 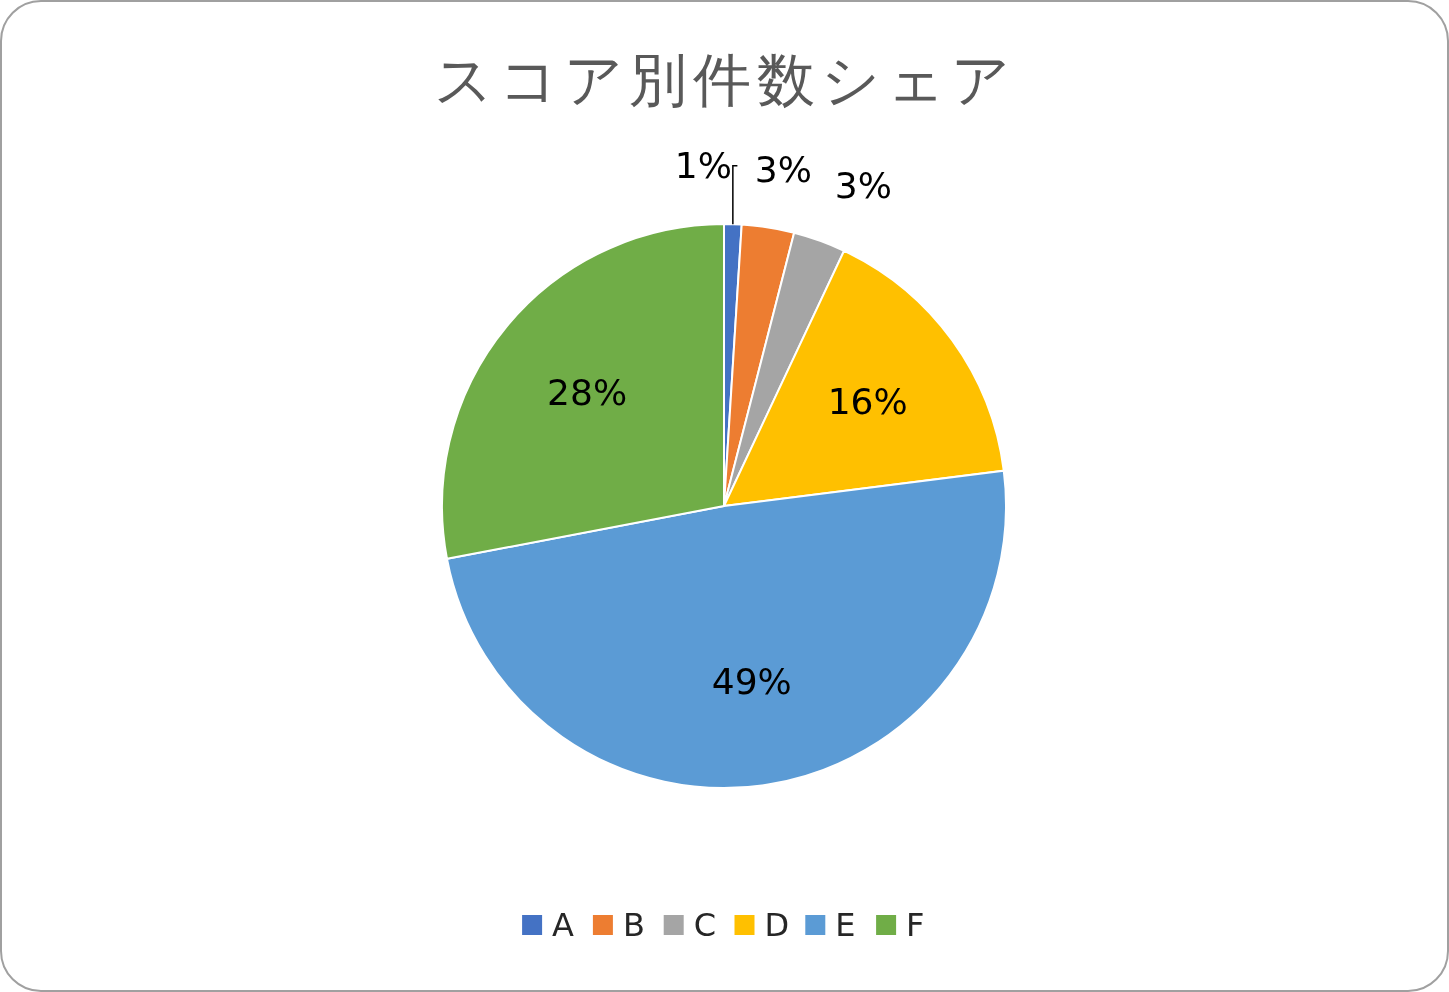 I want to click on data-label: 28%, so click(x=587, y=393).